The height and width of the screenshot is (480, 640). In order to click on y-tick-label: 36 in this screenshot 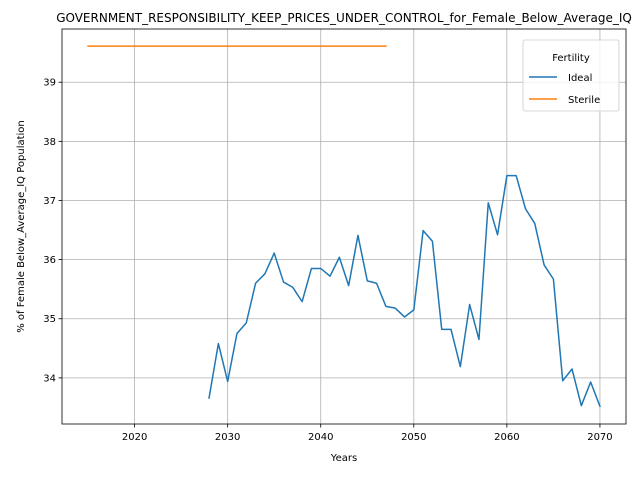, I will do `click(49, 260)`.